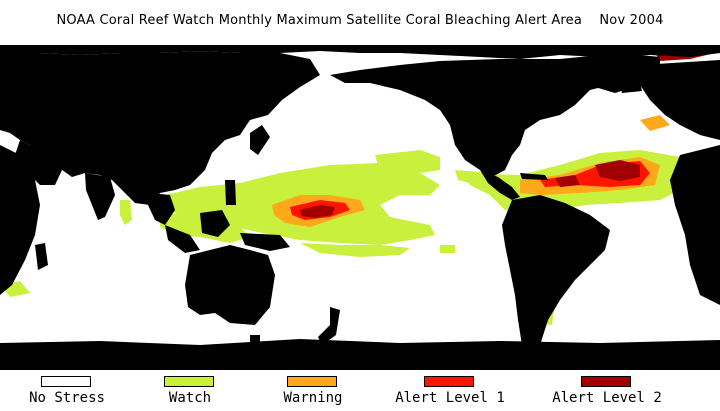 The image size is (720, 411). What do you see at coordinates (189, 381) in the screenshot?
I see `legend-swatch-watch` at bounding box center [189, 381].